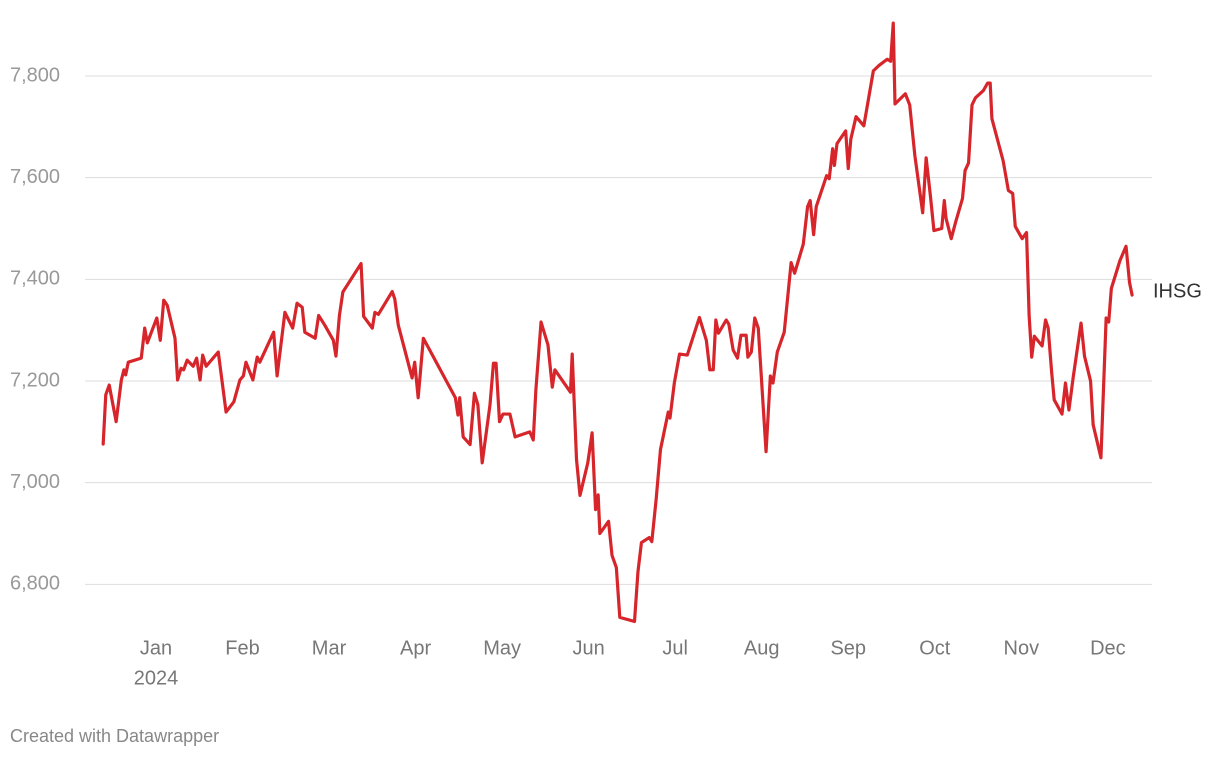 This screenshot has height=760, width=1220. I want to click on y-tick-label: 7,000, so click(35, 482).